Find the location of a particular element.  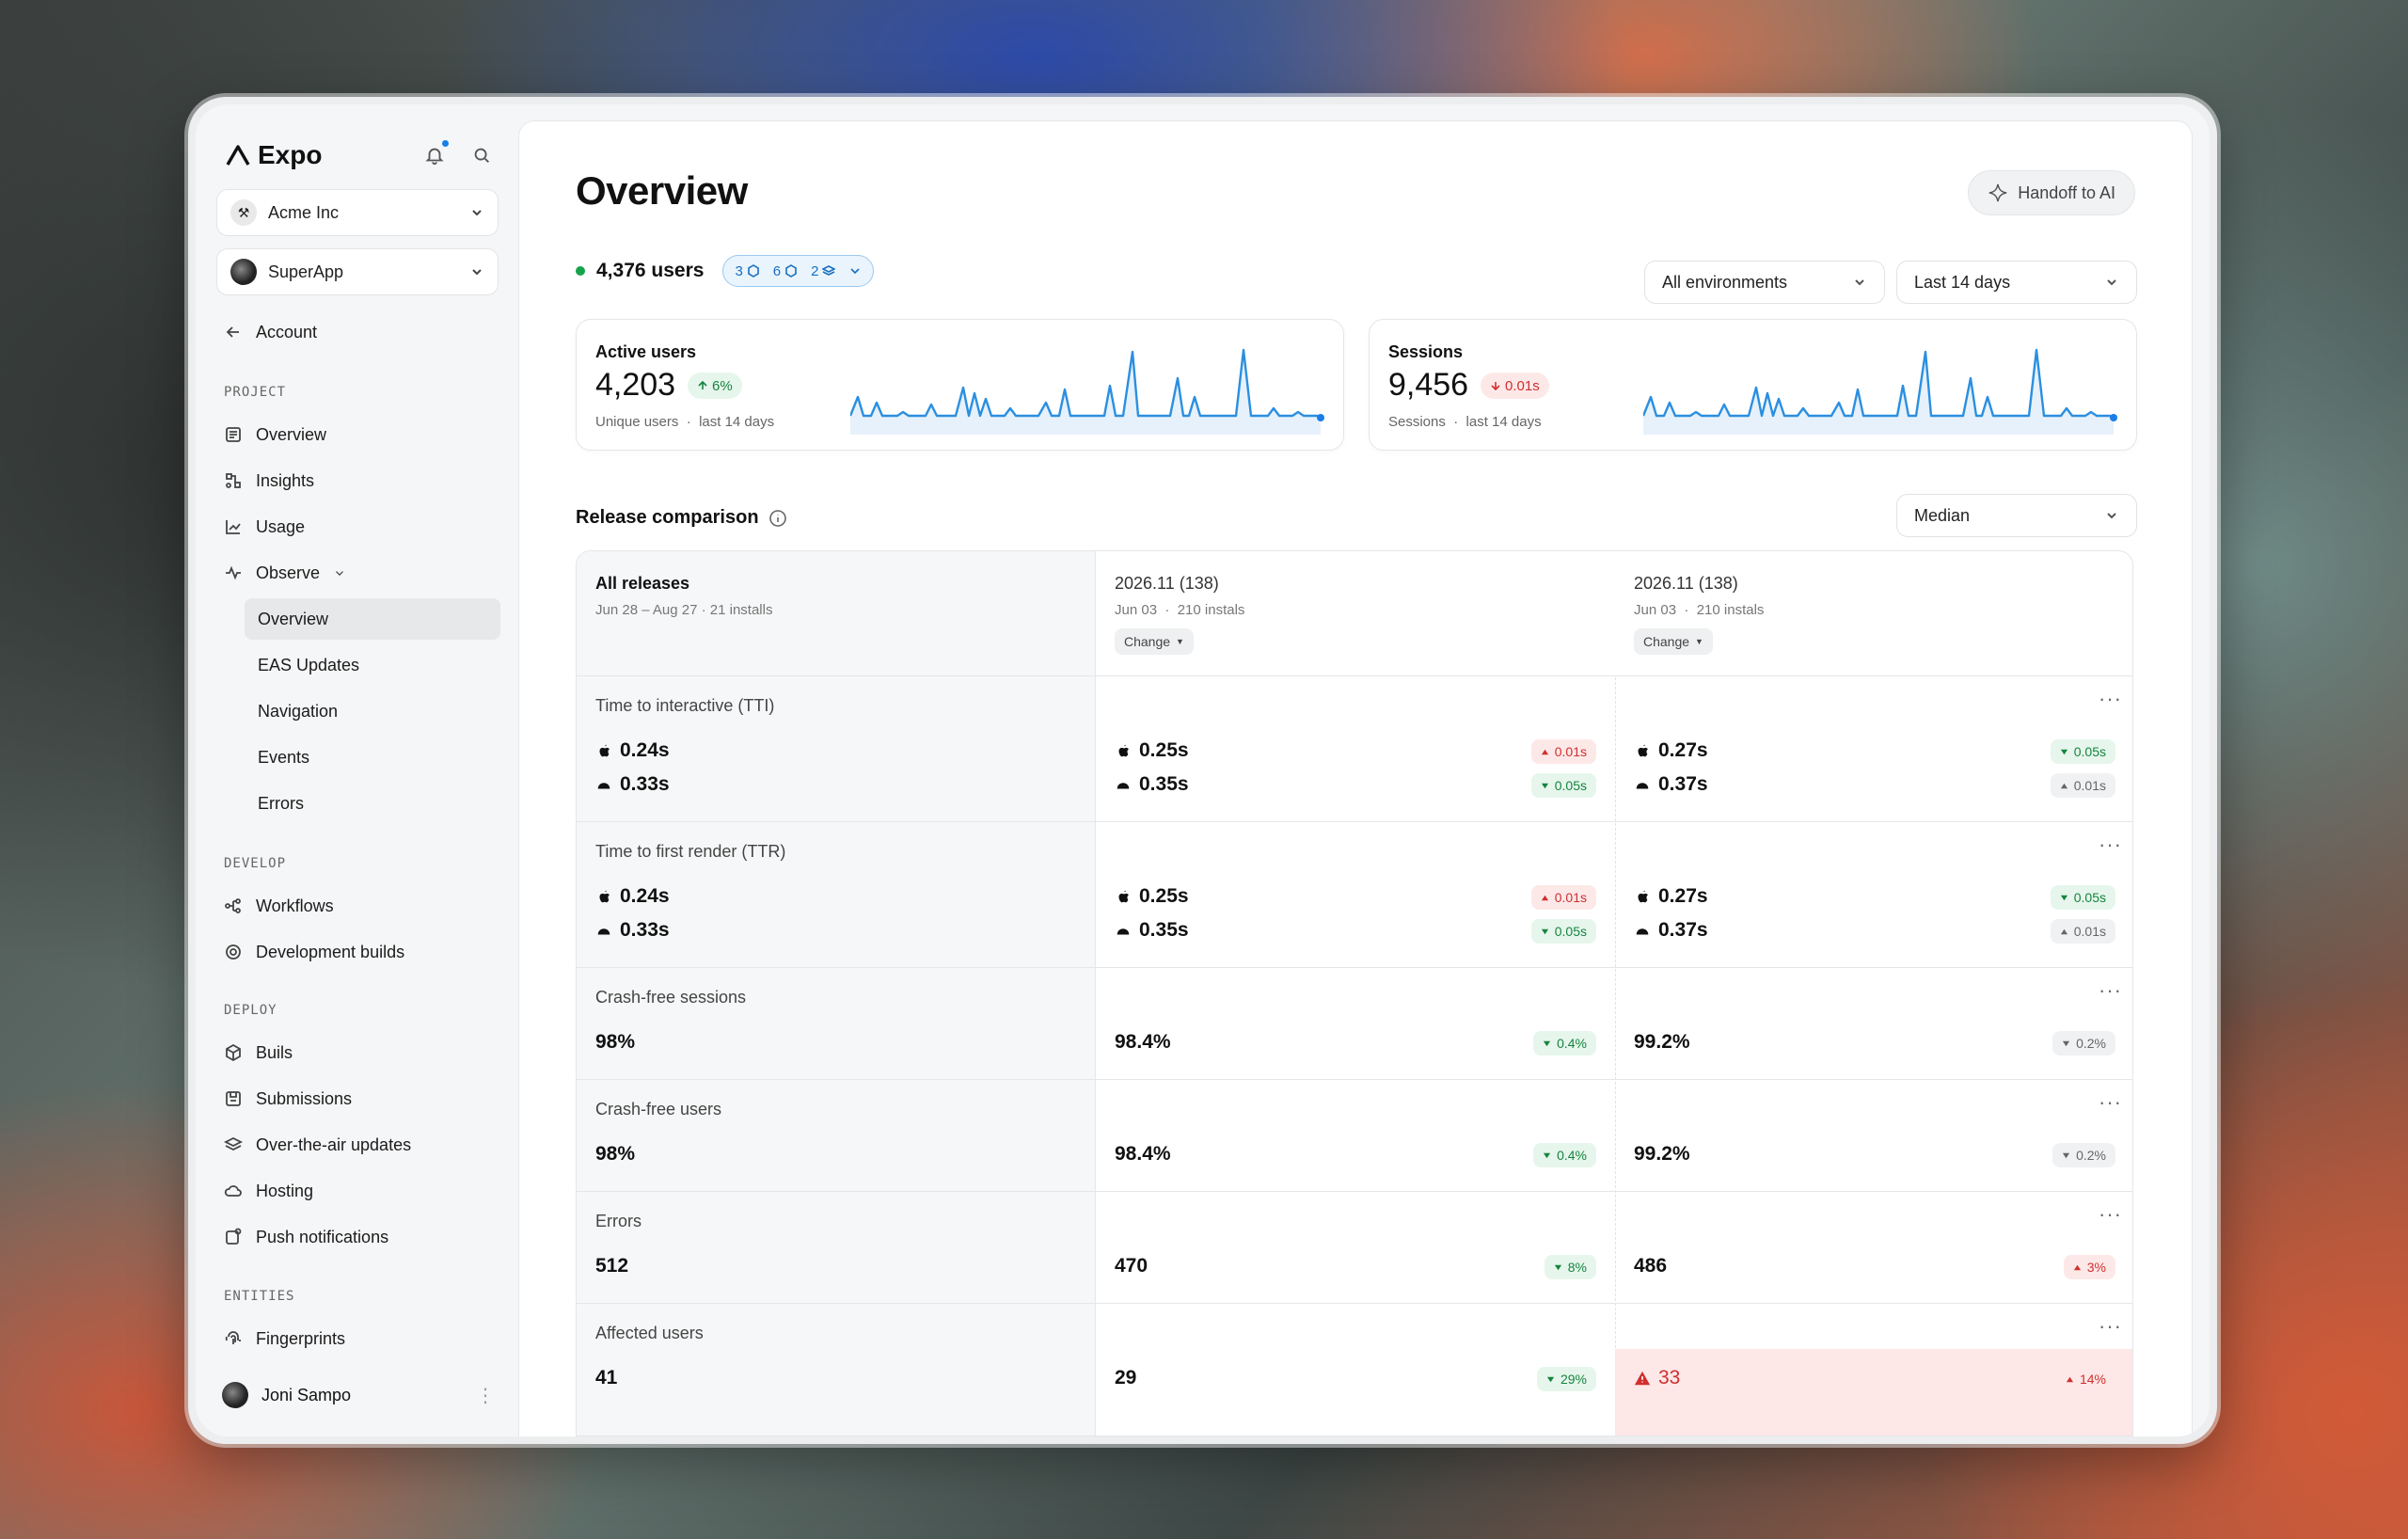

nav-navigation: Navigation is located at coordinates (373, 711).